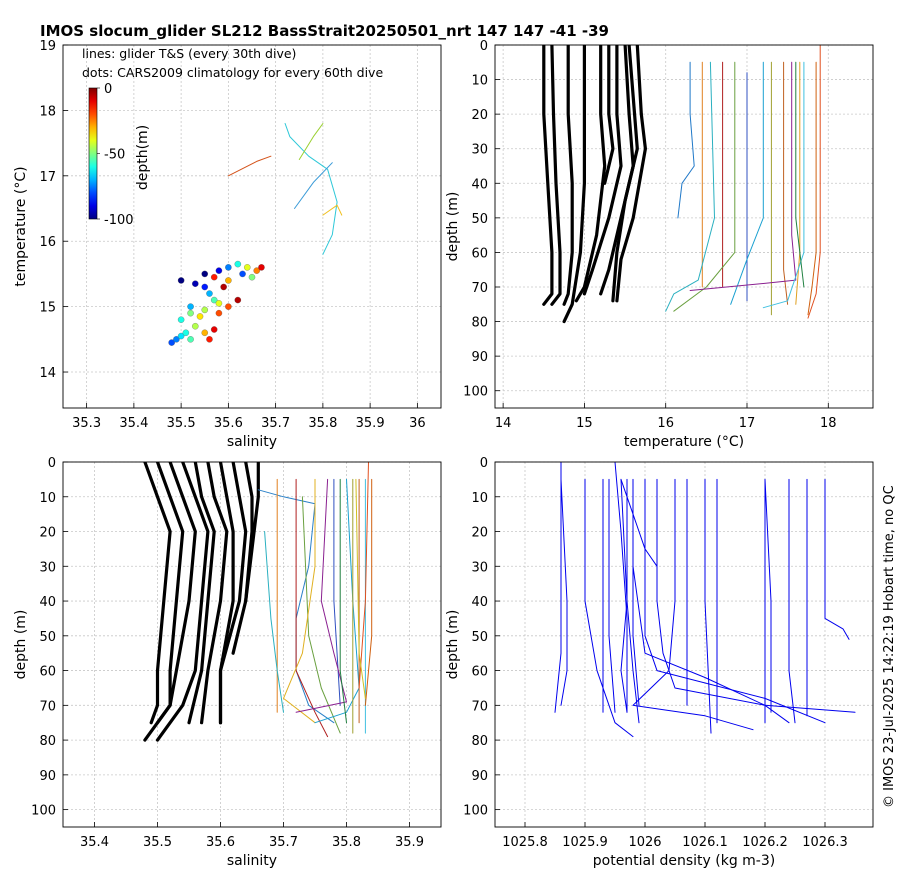 The height and width of the screenshot is (880, 900). I want to click on x-tick-label: 35.3, so click(86, 423).